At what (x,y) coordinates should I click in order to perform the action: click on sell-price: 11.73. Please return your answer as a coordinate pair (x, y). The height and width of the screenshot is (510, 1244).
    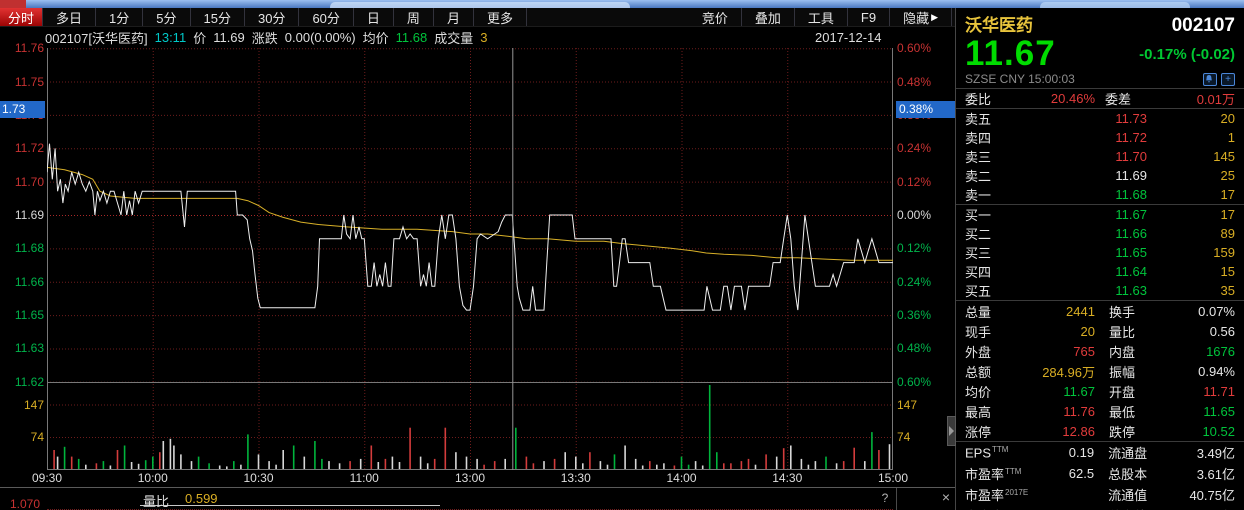
    Looking at the image, I should click on (1131, 118).